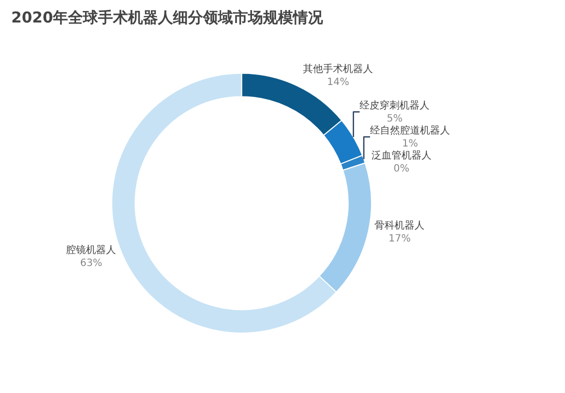 The width and height of the screenshot is (565, 393). I want to click on data-label: 5%, so click(394, 118).